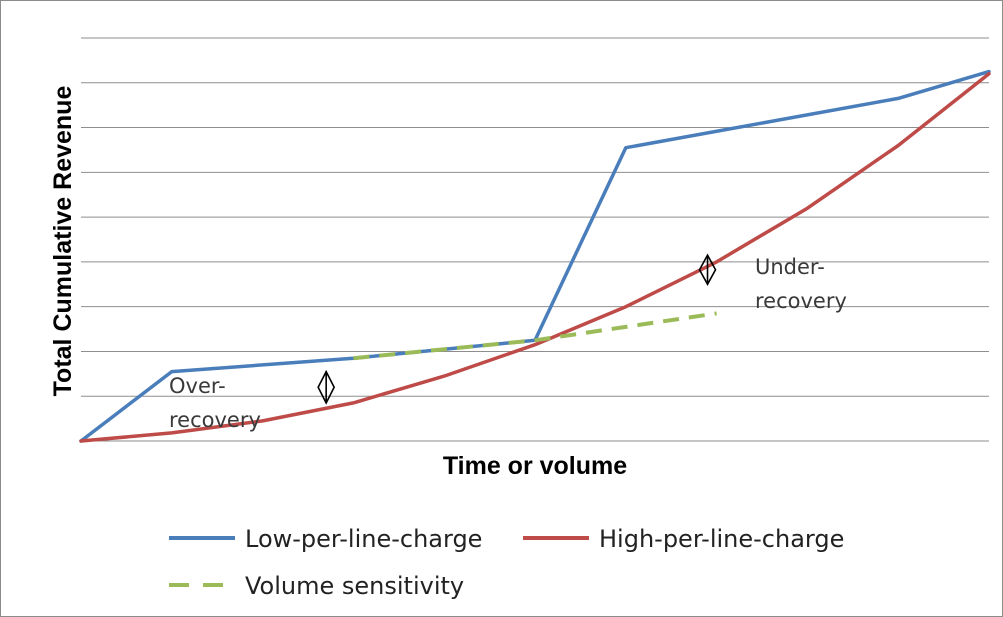 The image size is (1003, 617). I want to click on y-axis-label: Total Cumulative Revenue, so click(63, 241).